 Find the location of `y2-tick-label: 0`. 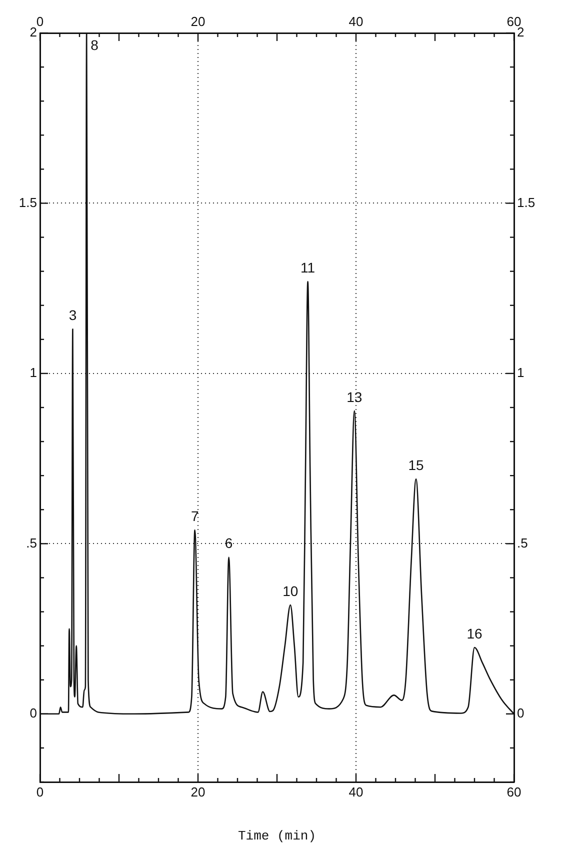

y2-tick-label: 0 is located at coordinates (520, 712).